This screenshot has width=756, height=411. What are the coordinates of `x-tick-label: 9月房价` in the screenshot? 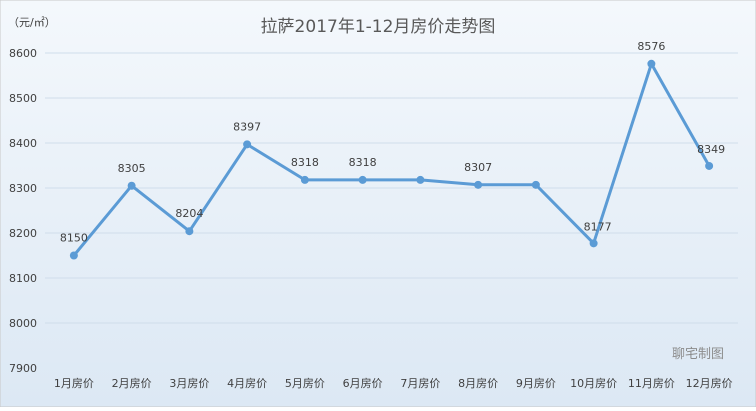 It's located at (536, 383).